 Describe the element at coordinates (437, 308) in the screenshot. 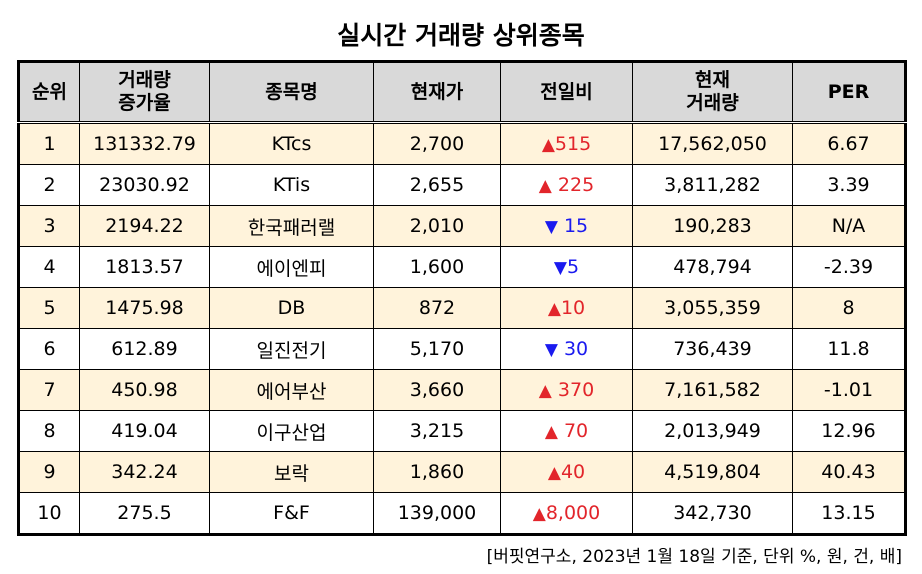

I see `cell-price: 872` at that location.